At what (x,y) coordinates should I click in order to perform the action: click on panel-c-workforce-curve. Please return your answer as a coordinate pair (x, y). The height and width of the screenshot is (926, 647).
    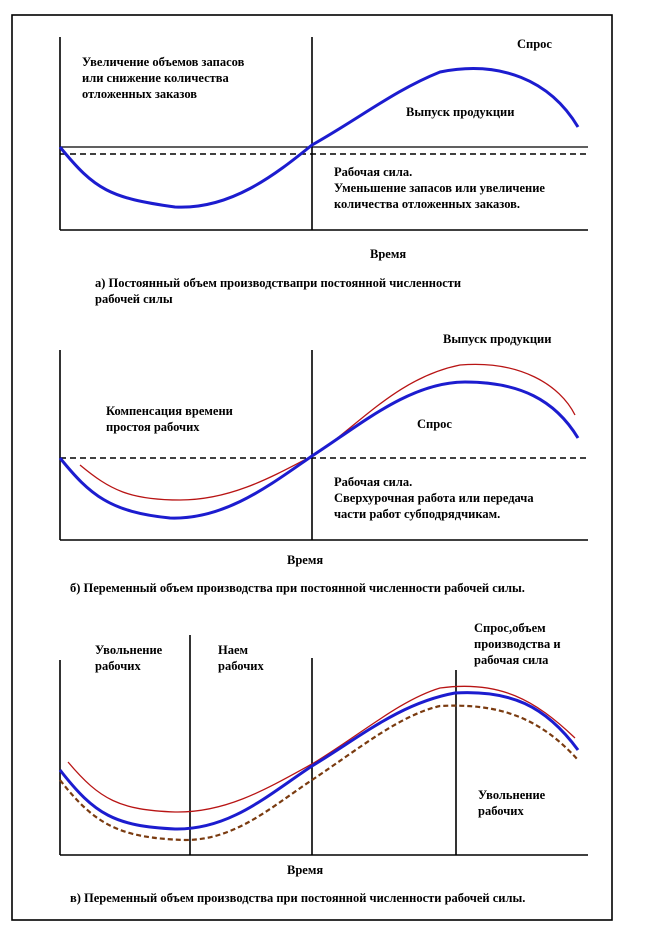
    Looking at the image, I should click on (319, 773).